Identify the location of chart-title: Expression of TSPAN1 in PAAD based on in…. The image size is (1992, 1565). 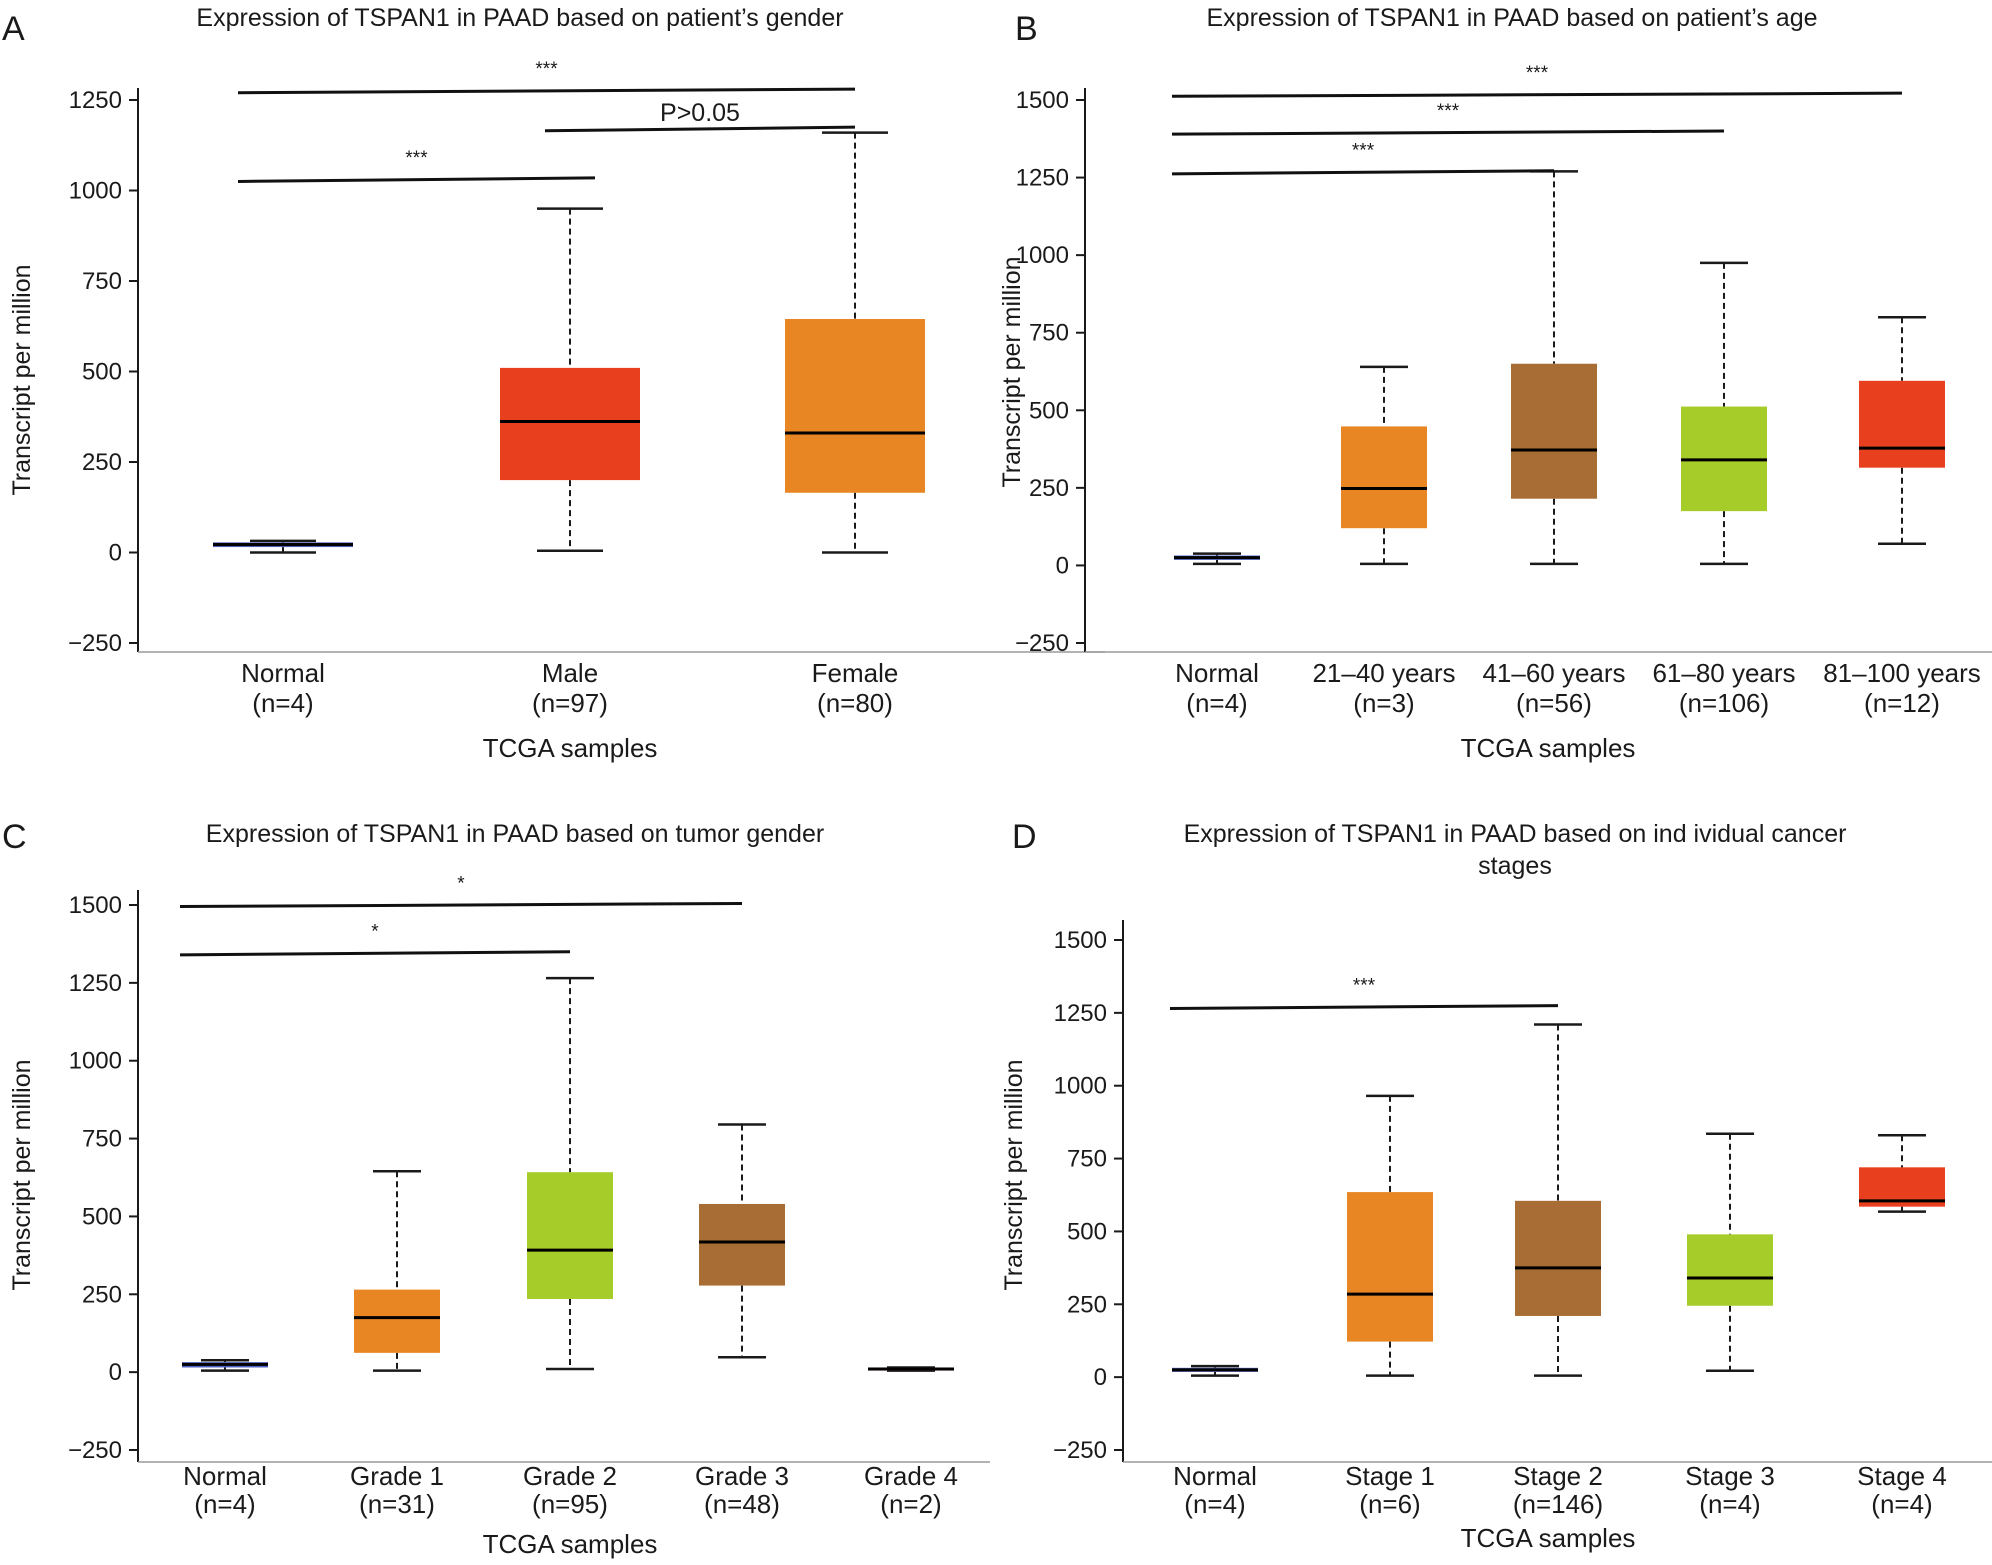
(1515, 850).